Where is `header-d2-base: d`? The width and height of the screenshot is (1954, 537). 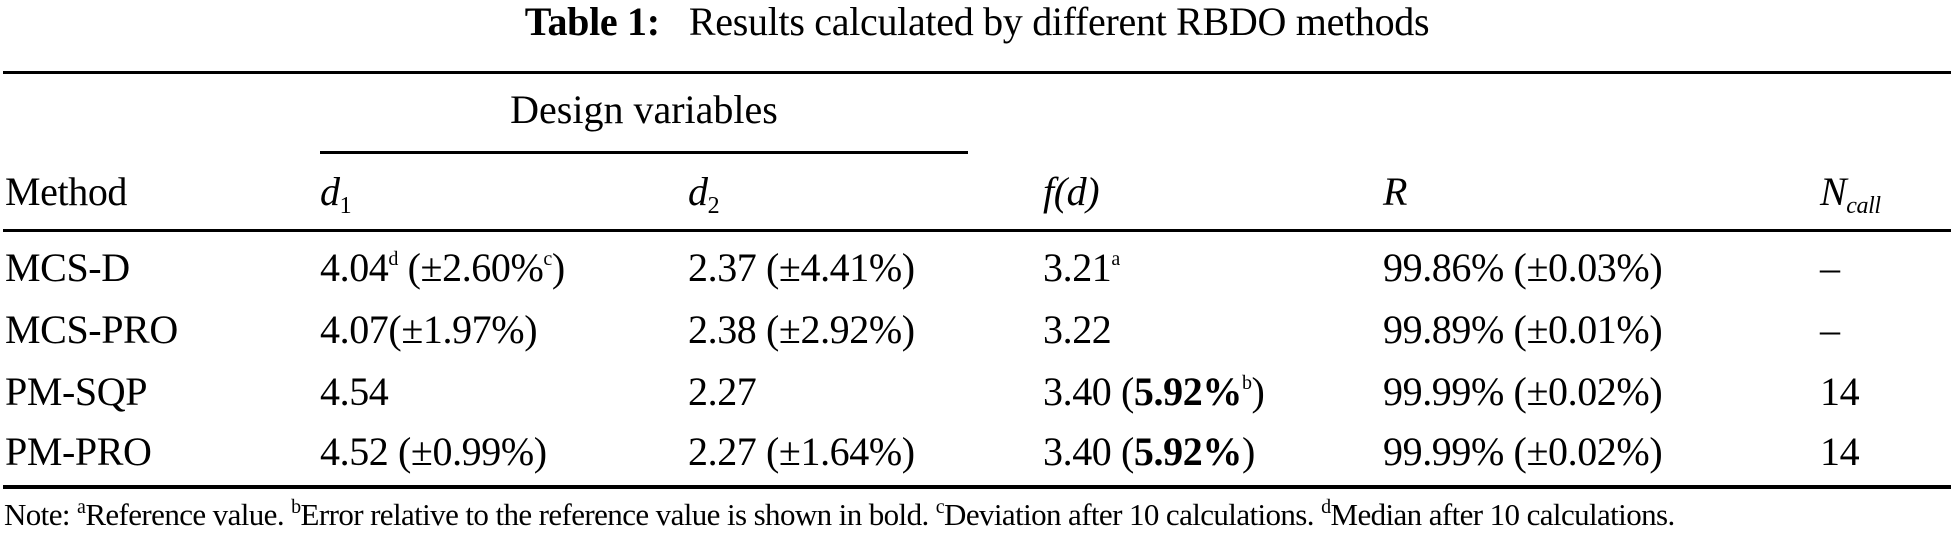
header-d2-base: d is located at coordinates (698, 191).